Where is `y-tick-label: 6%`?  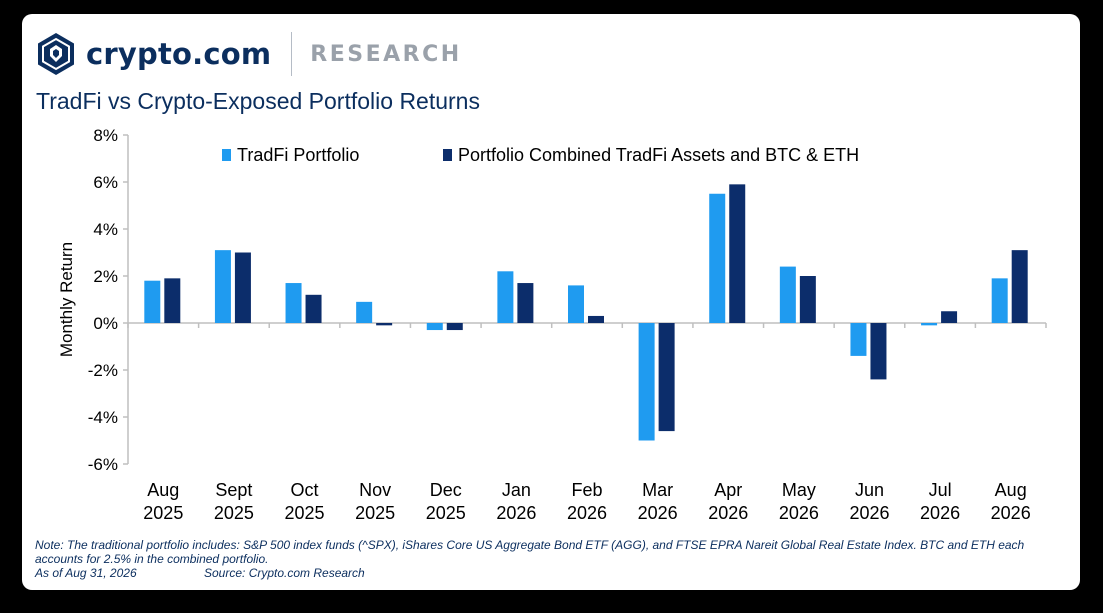
y-tick-label: 6% is located at coordinates (105, 182).